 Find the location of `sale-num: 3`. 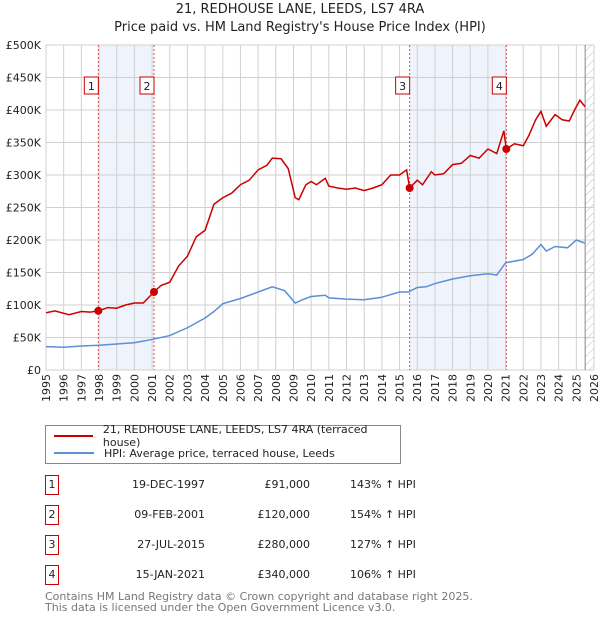

sale-num: 3 is located at coordinates (52, 545).